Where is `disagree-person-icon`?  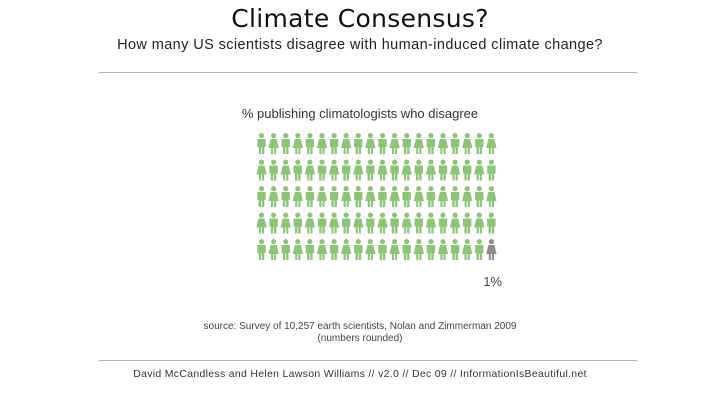
disagree-person-icon is located at coordinates (491, 249).